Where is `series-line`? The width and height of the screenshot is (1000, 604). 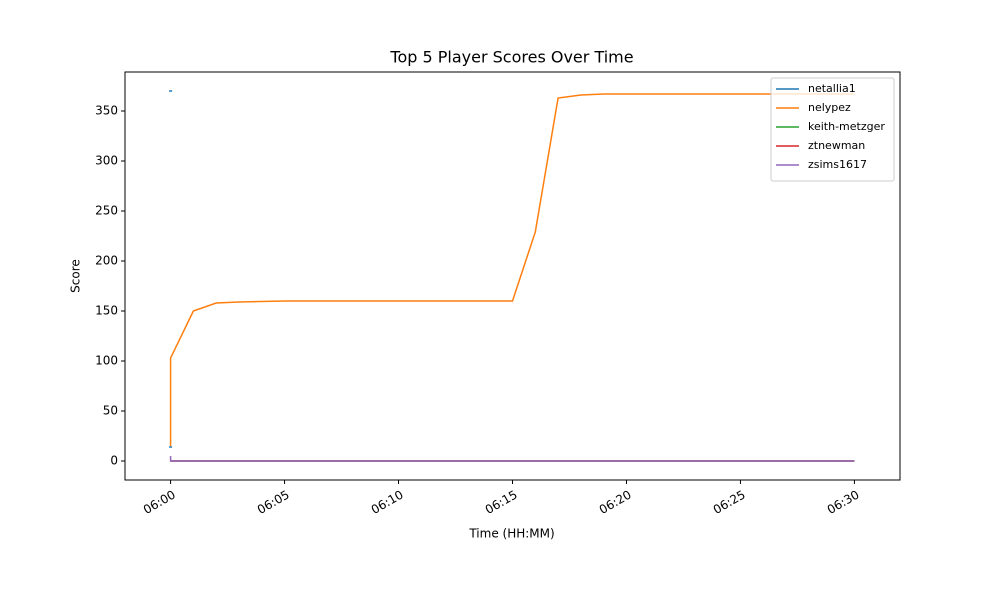 series-line is located at coordinates (512, 459).